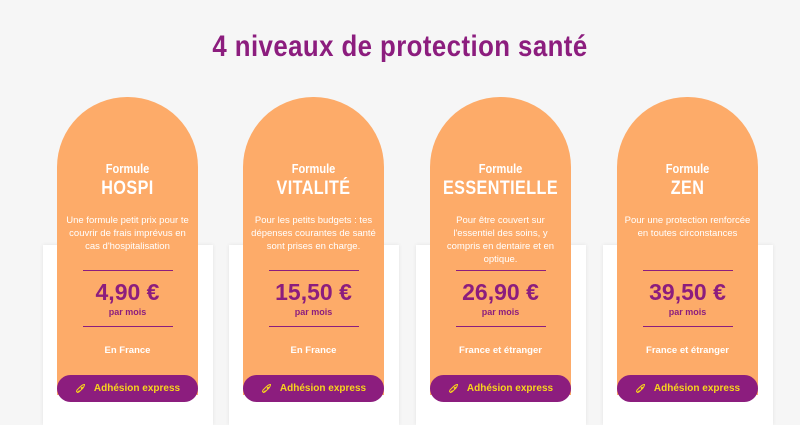  What do you see at coordinates (687, 292) in the screenshot?
I see `plan-price: 39,50 €` at bounding box center [687, 292].